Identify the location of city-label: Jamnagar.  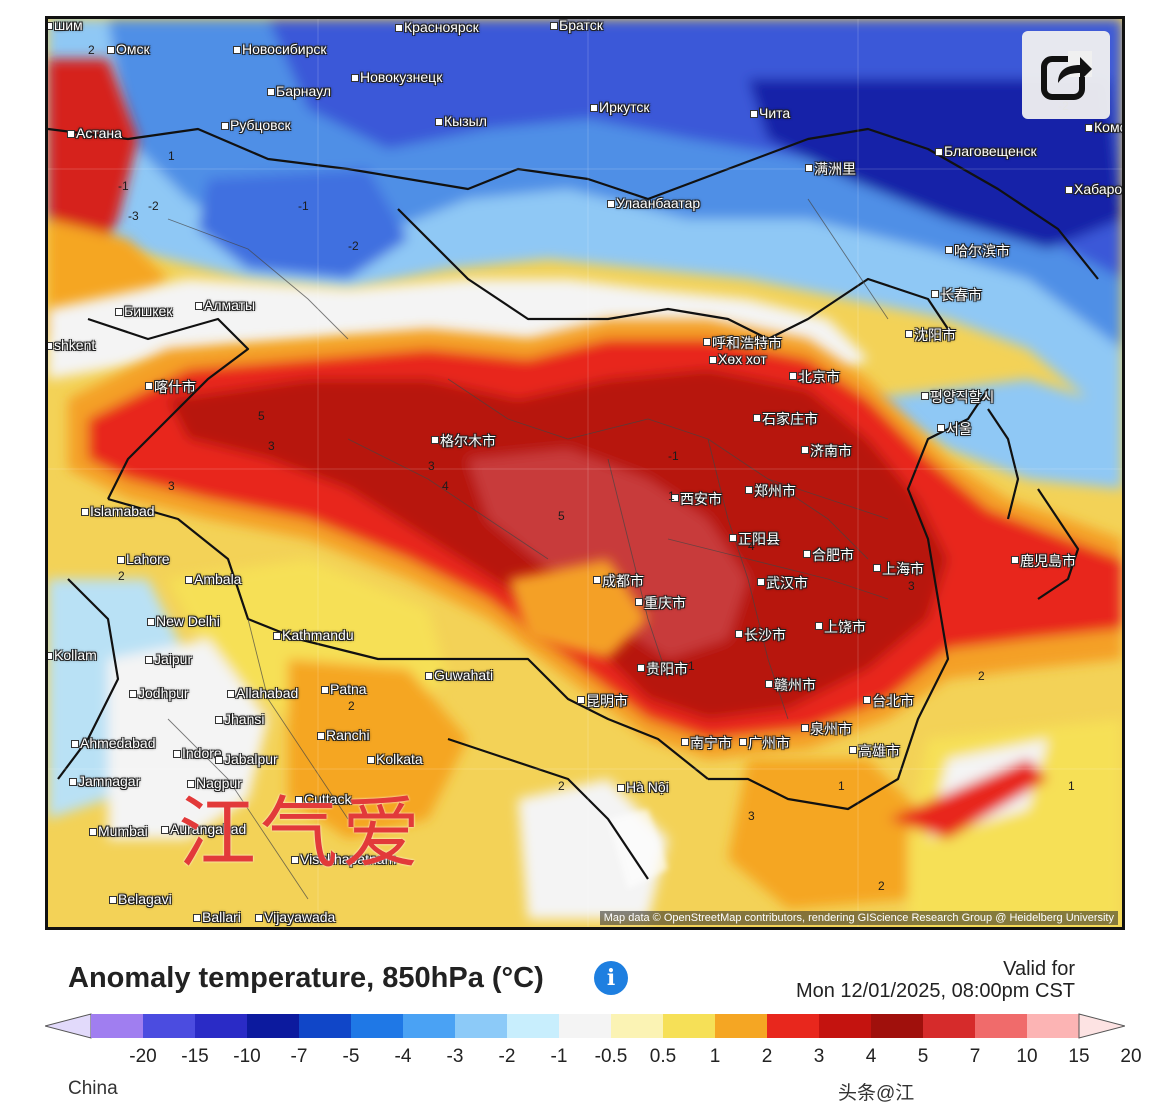
(109, 781).